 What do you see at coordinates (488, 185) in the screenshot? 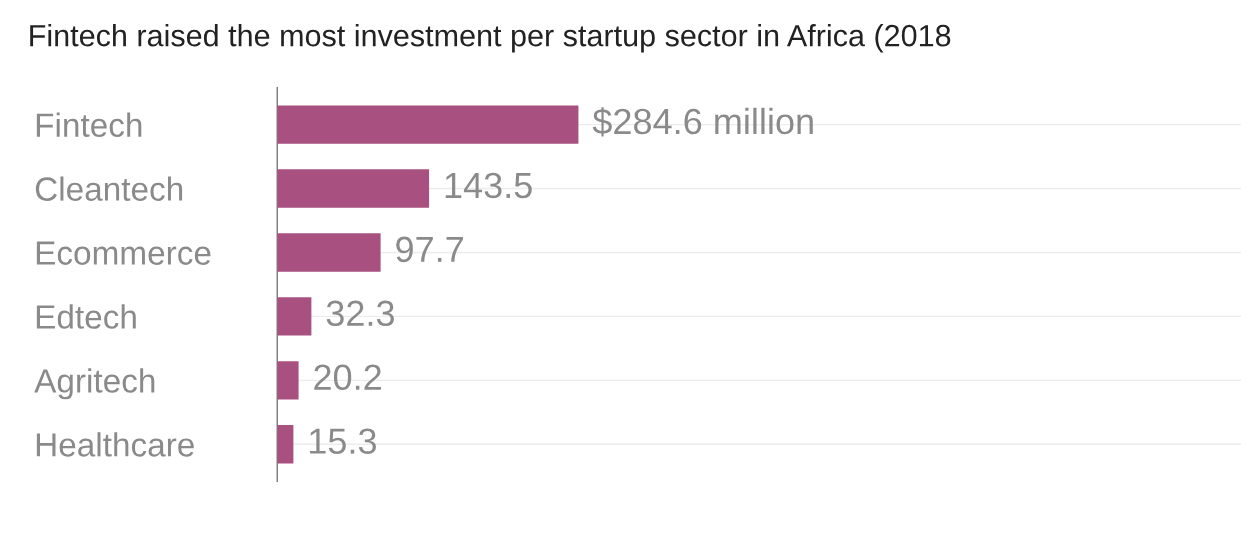
I see `data-label: 143.5` at bounding box center [488, 185].